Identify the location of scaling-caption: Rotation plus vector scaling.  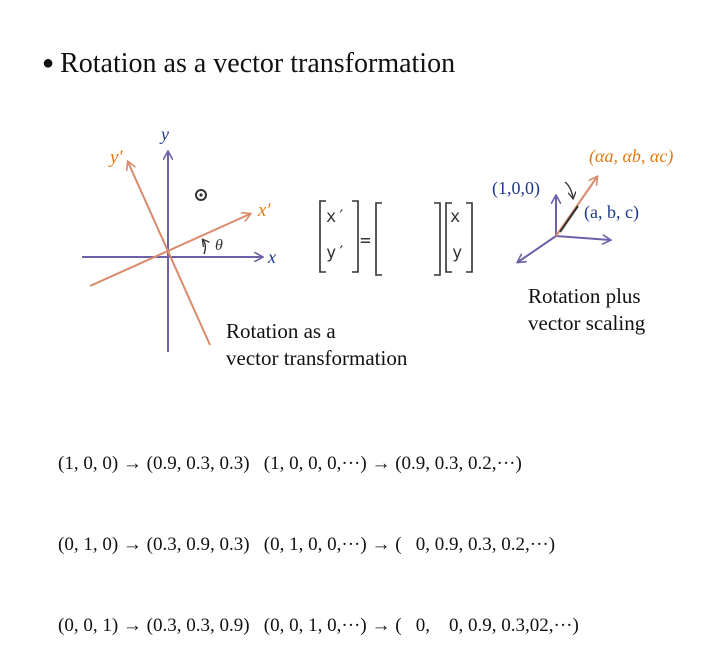
(586, 310).